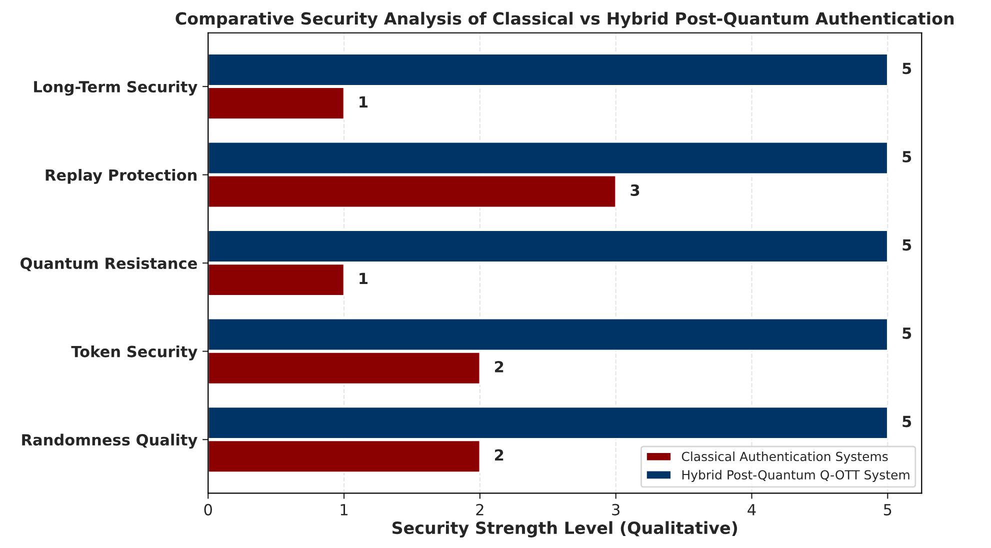  I want to click on legend-label: Classical Authentication Systems, so click(785, 458).